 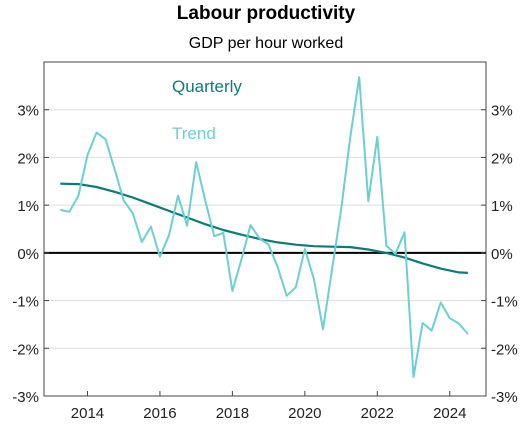 I want to click on x-axis-ticks: 2014 2016 2018 2020 2022 2024, so click(x=268, y=406).